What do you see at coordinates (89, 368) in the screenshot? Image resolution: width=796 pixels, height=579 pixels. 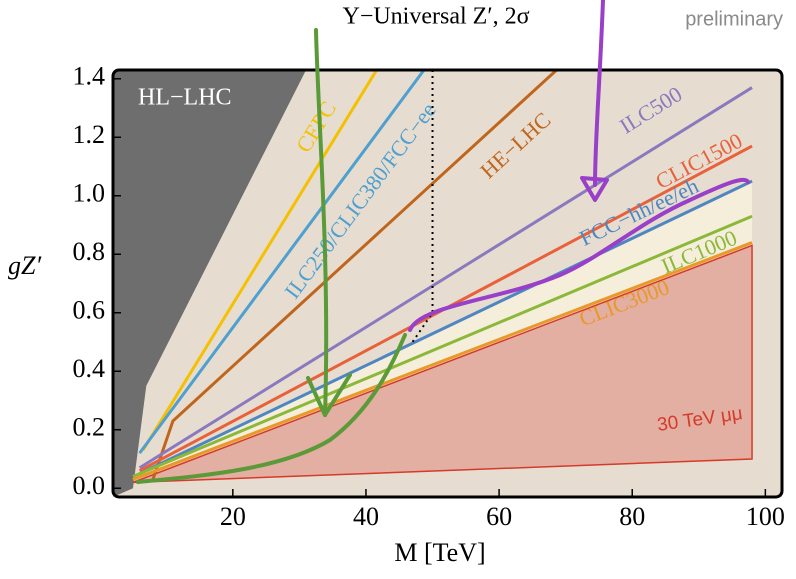 I see `y-tick-label: 0.4` at bounding box center [89, 368].